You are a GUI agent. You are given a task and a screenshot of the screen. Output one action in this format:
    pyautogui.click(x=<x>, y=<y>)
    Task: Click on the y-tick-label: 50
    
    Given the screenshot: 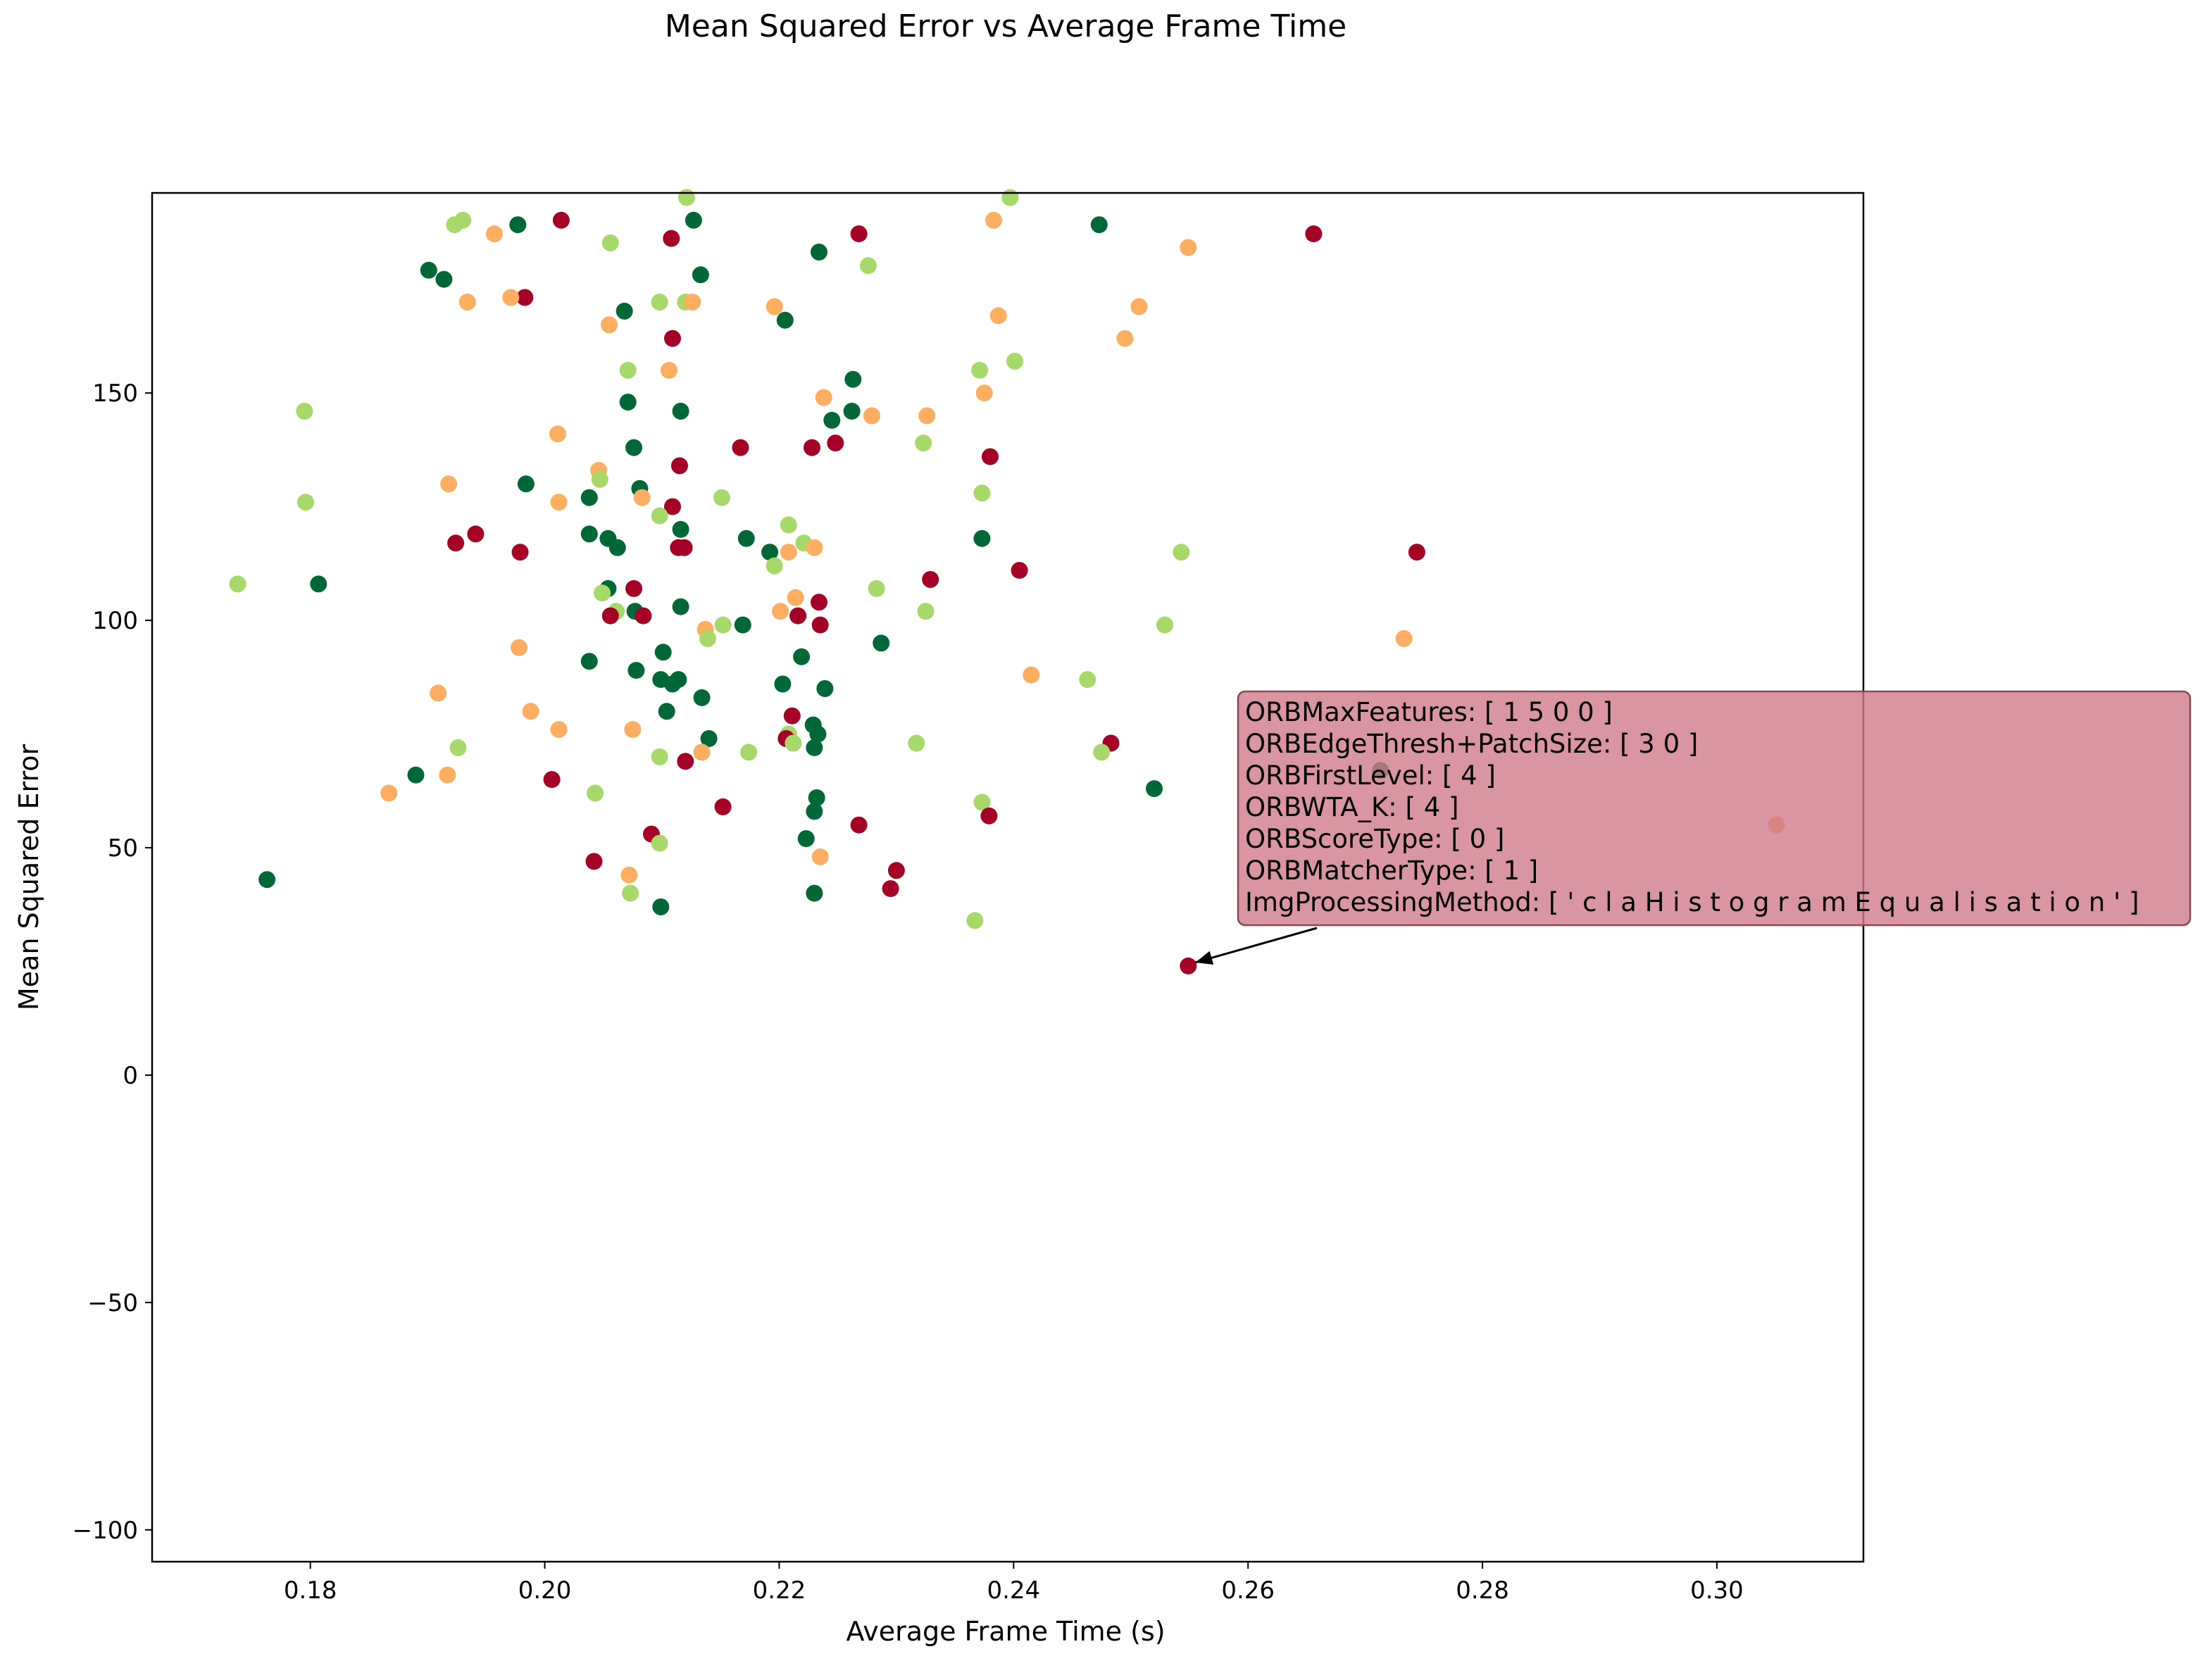 What is the action you would take?
    pyautogui.click(x=123, y=849)
    